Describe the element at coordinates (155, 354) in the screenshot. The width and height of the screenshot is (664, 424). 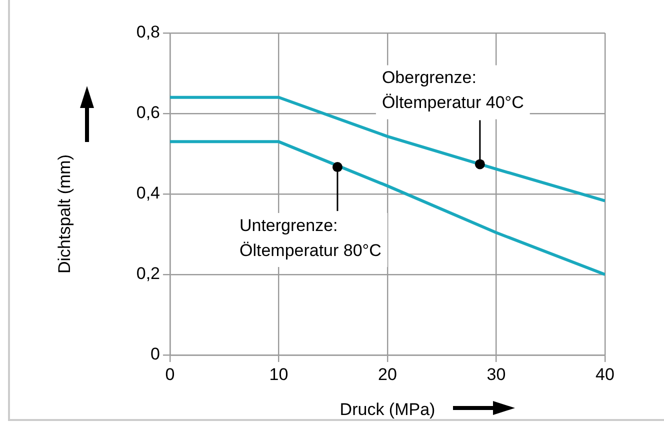
I see `y-tick-label: 0` at that location.